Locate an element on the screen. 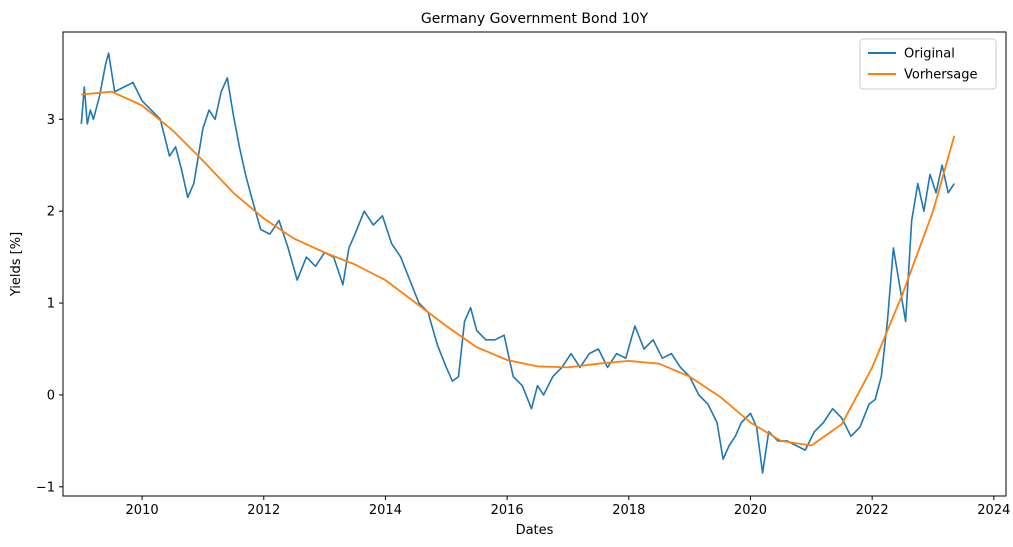 This screenshot has width=1013, height=547. legend: Original Vorhersage is located at coordinates (928, 64).